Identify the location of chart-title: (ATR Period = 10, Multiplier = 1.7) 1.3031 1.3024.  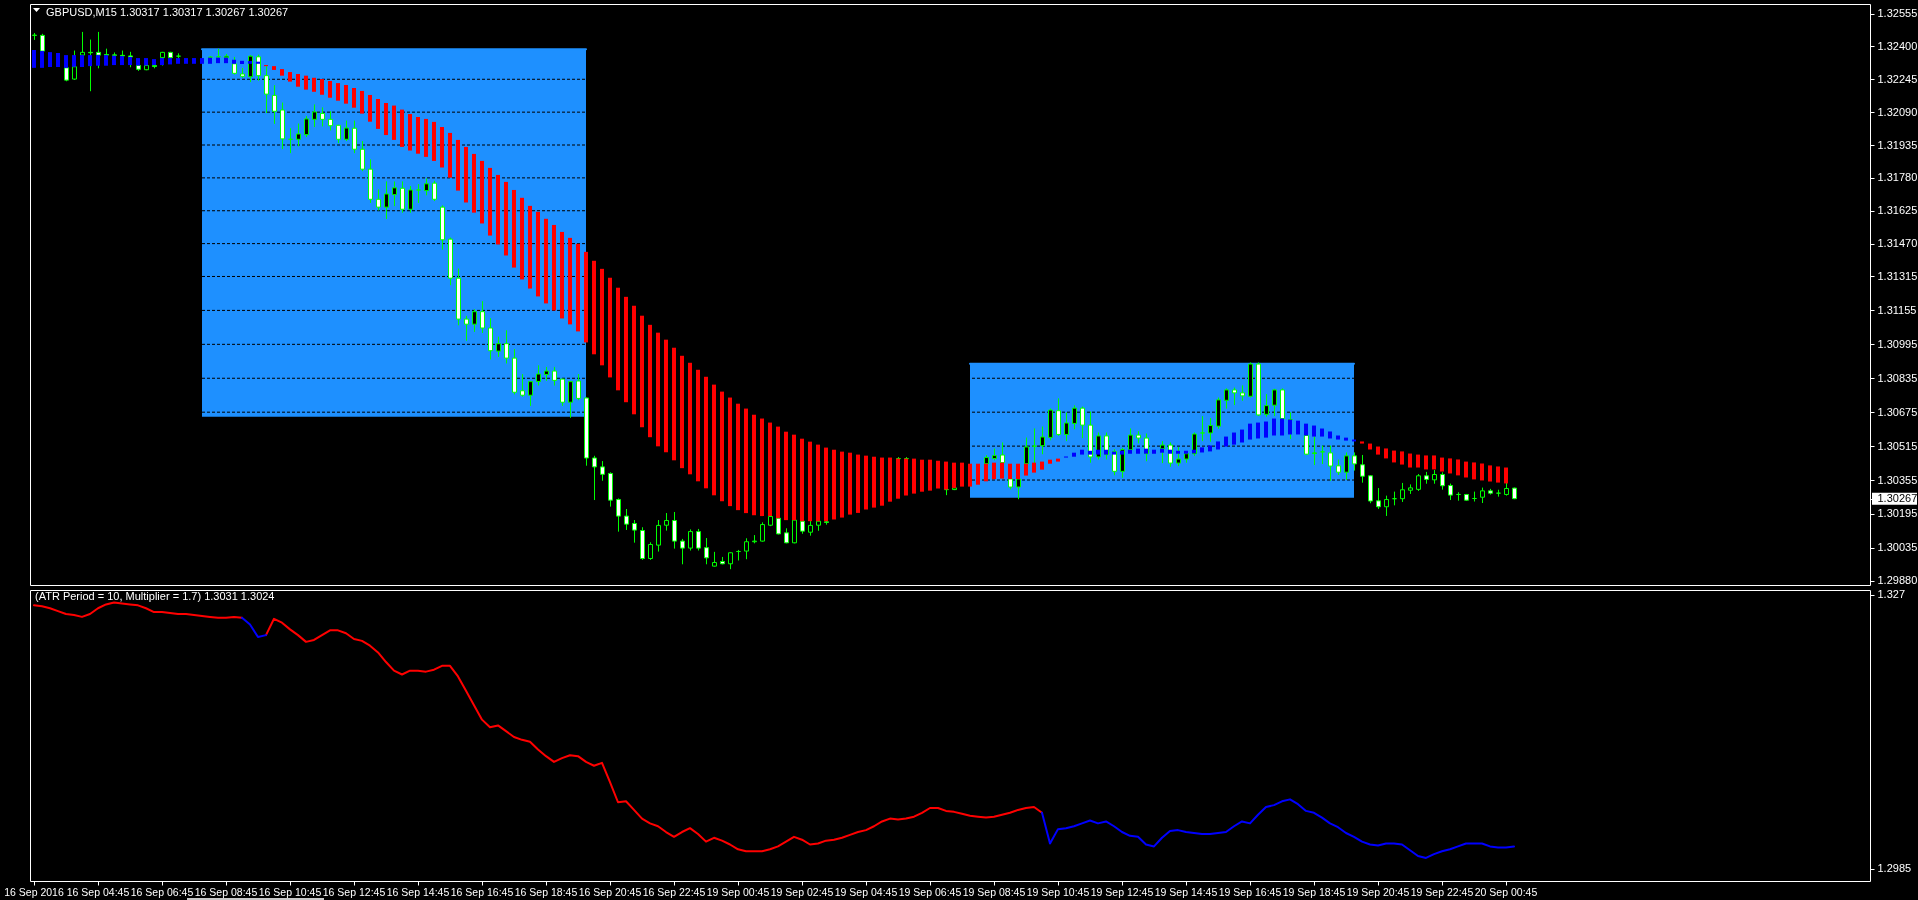
(155, 596).